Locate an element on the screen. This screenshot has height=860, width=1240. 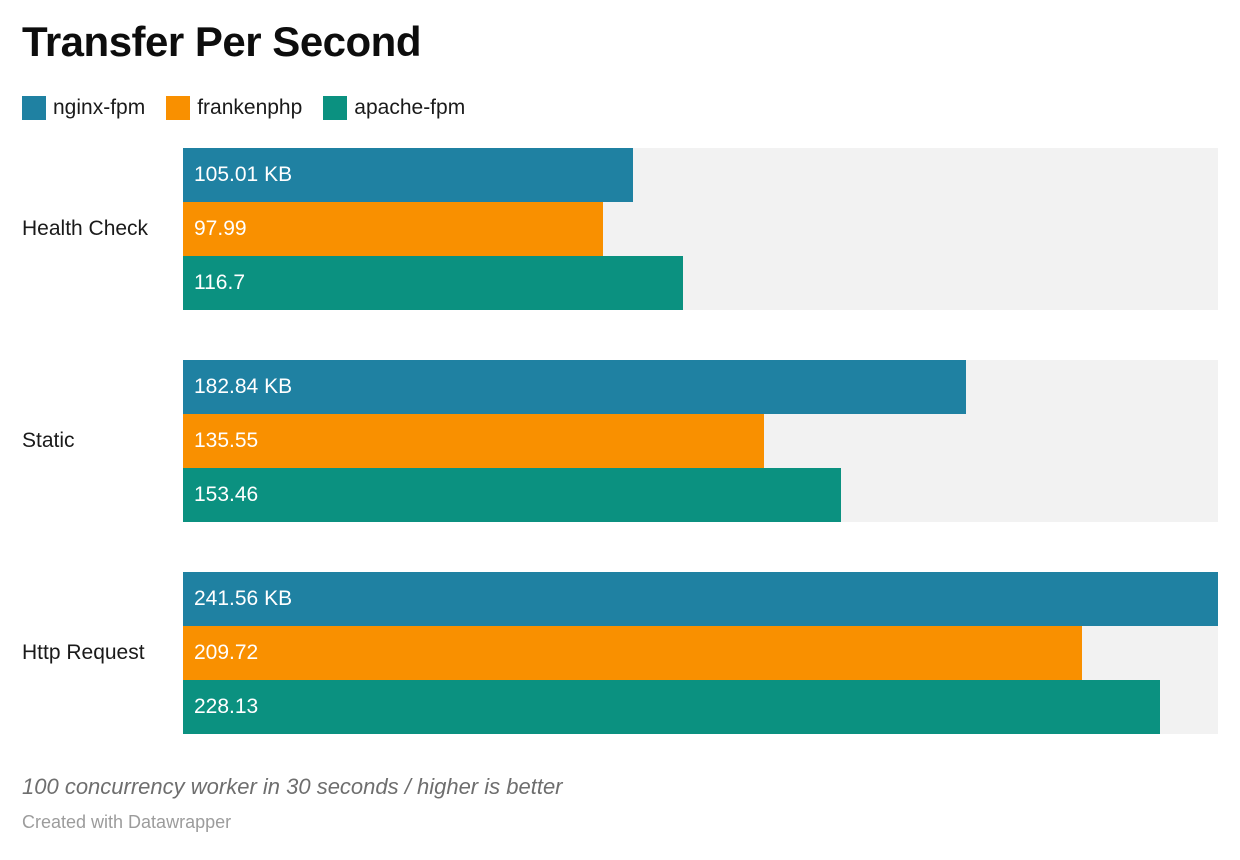
bar-value-label: 241.56 KB is located at coordinates (243, 598).